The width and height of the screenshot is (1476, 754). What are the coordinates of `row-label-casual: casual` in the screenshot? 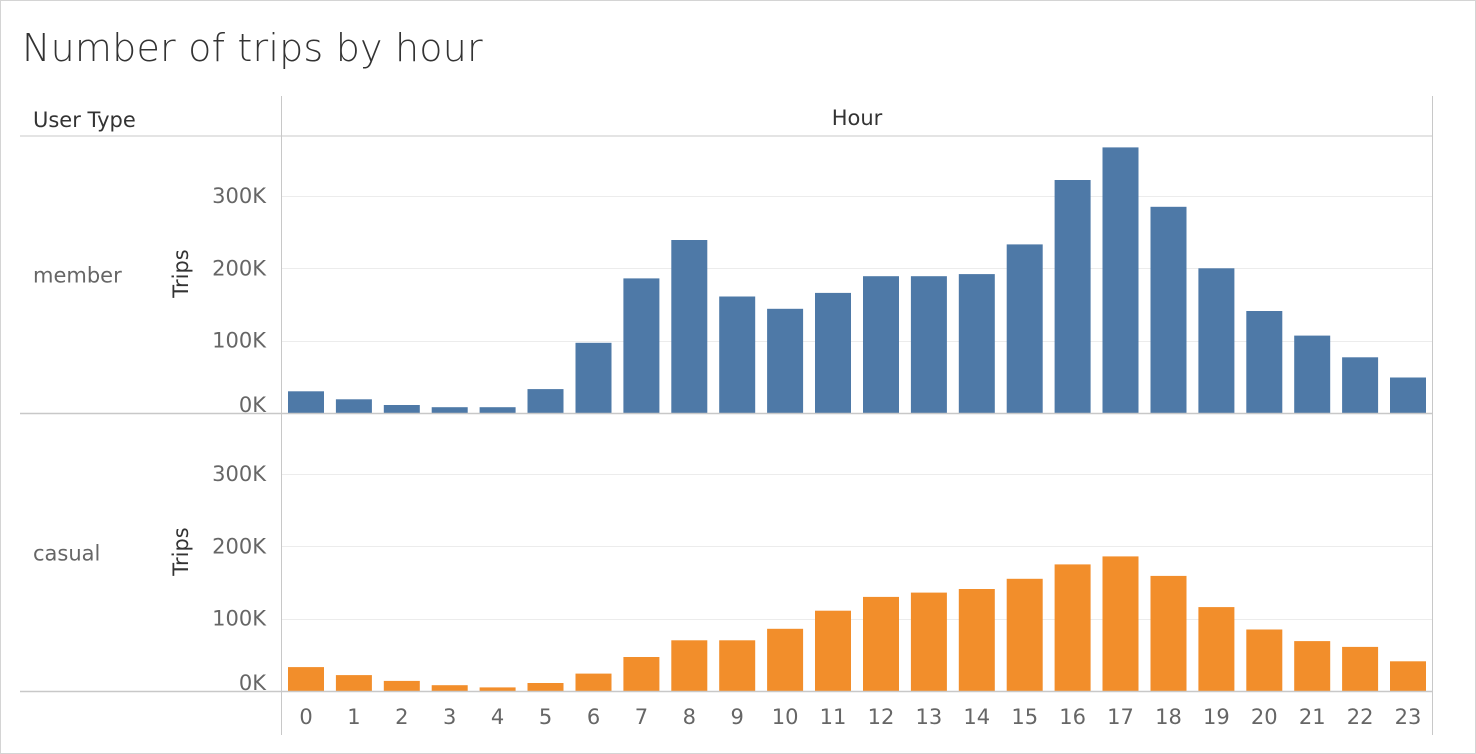 It's located at (66, 554).